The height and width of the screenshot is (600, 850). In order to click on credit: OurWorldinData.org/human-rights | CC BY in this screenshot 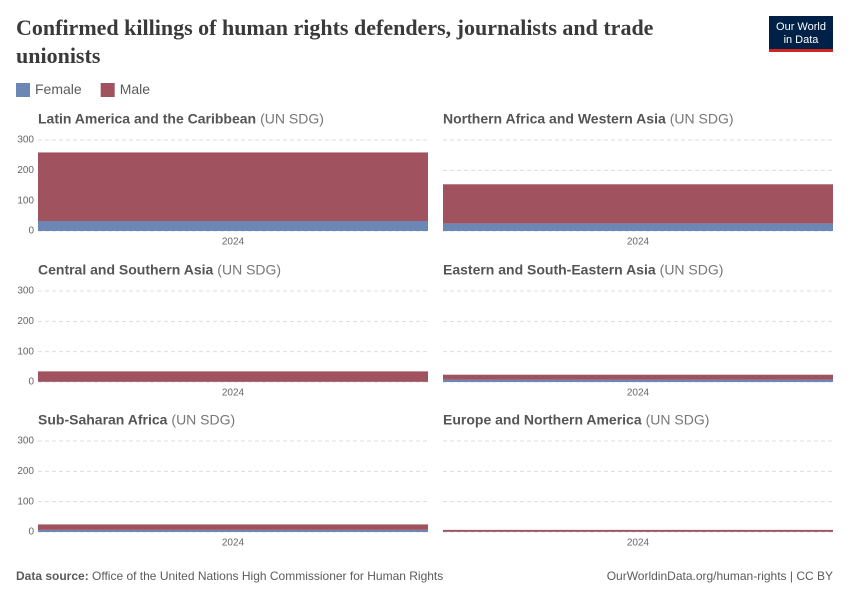, I will do `click(720, 576)`.